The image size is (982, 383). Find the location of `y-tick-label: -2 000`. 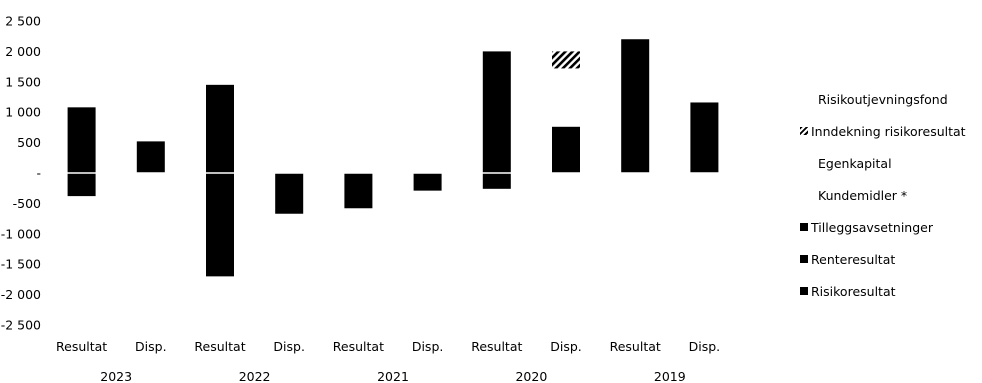

y-tick-label: -2 000 is located at coordinates (21, 294).